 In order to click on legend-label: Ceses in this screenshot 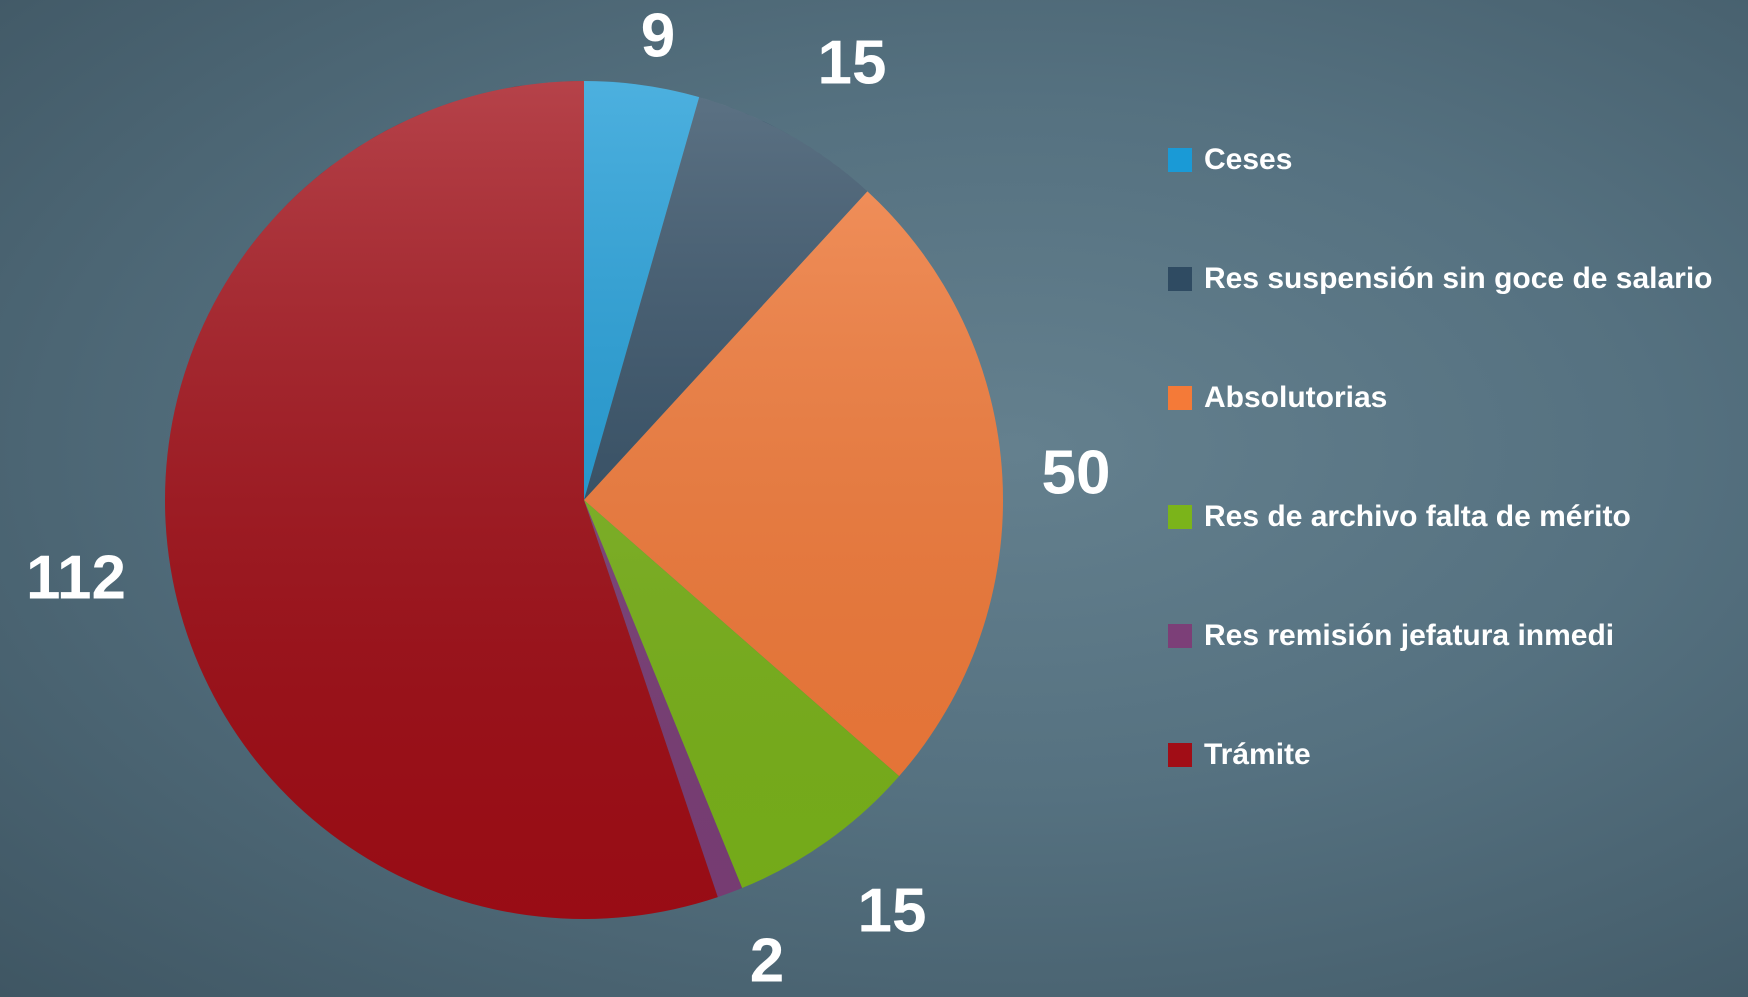, I will do `click(1248, 159)`.